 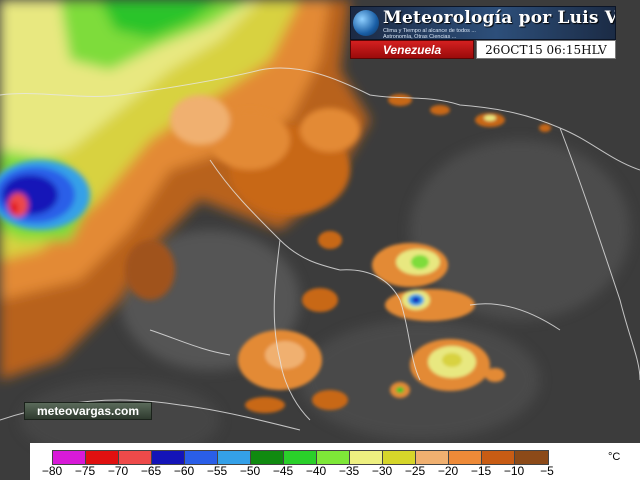 What do you see at coordinates (118, 471) in the screenshot?
I see `legend-tick-label: −70` at bounding box center [118, 471].